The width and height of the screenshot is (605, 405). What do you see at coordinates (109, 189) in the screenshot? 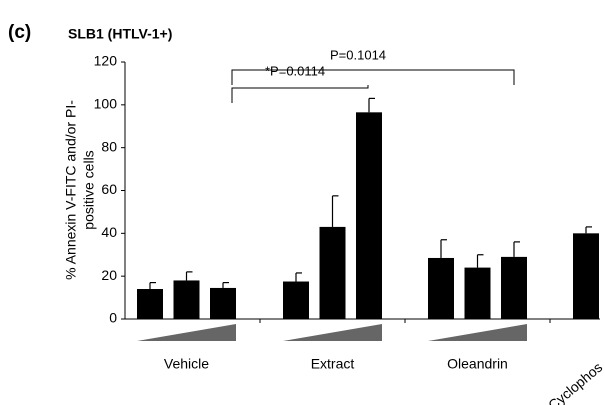
I see `y-tick-label: 60` at bounding box center [109, 189].